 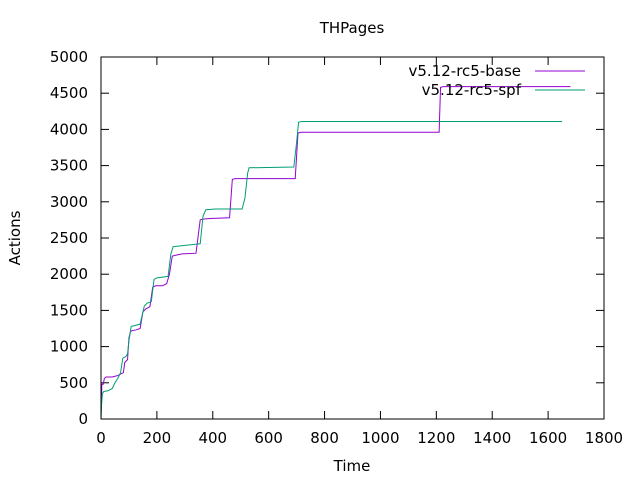 I want to click on legend-label: v5.12-rc5-base, so click(x=465, y=71).